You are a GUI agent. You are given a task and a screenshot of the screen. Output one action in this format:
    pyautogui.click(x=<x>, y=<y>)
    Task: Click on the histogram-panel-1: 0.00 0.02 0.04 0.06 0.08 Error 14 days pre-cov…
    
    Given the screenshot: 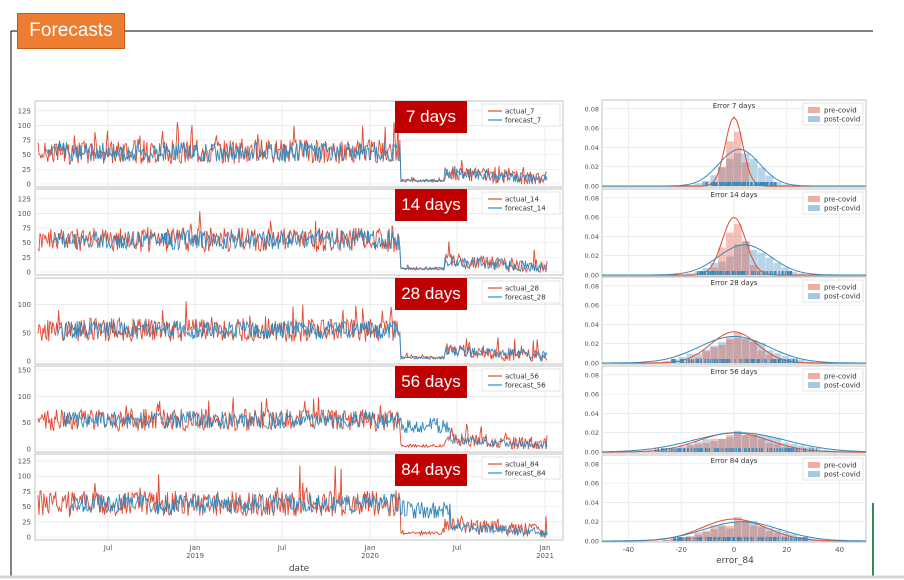 What is the action you would take?
    pyautogui.click(x=726, y=234)
    